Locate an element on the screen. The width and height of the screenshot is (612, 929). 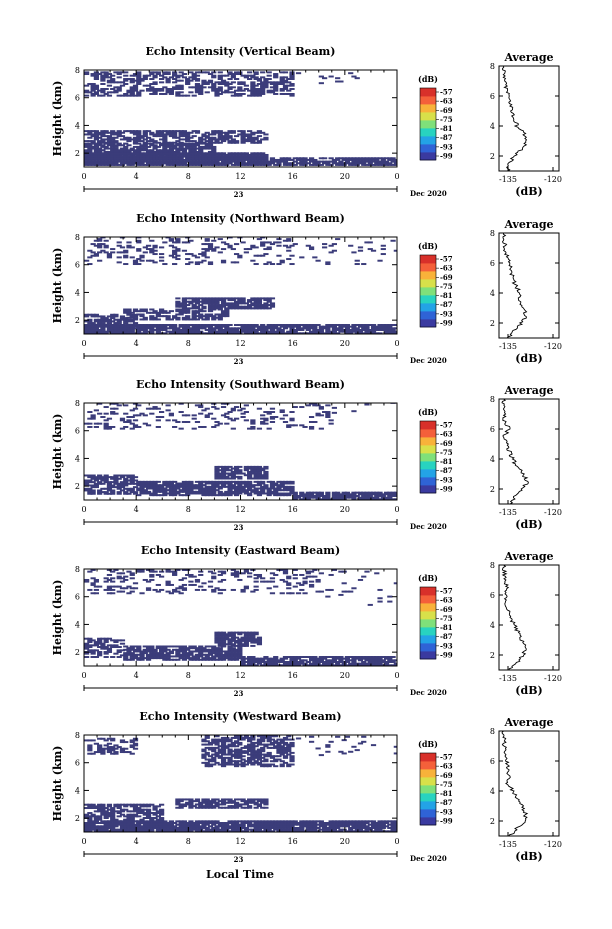
x-tick-label: 20 is located at coordinates (345, 509).